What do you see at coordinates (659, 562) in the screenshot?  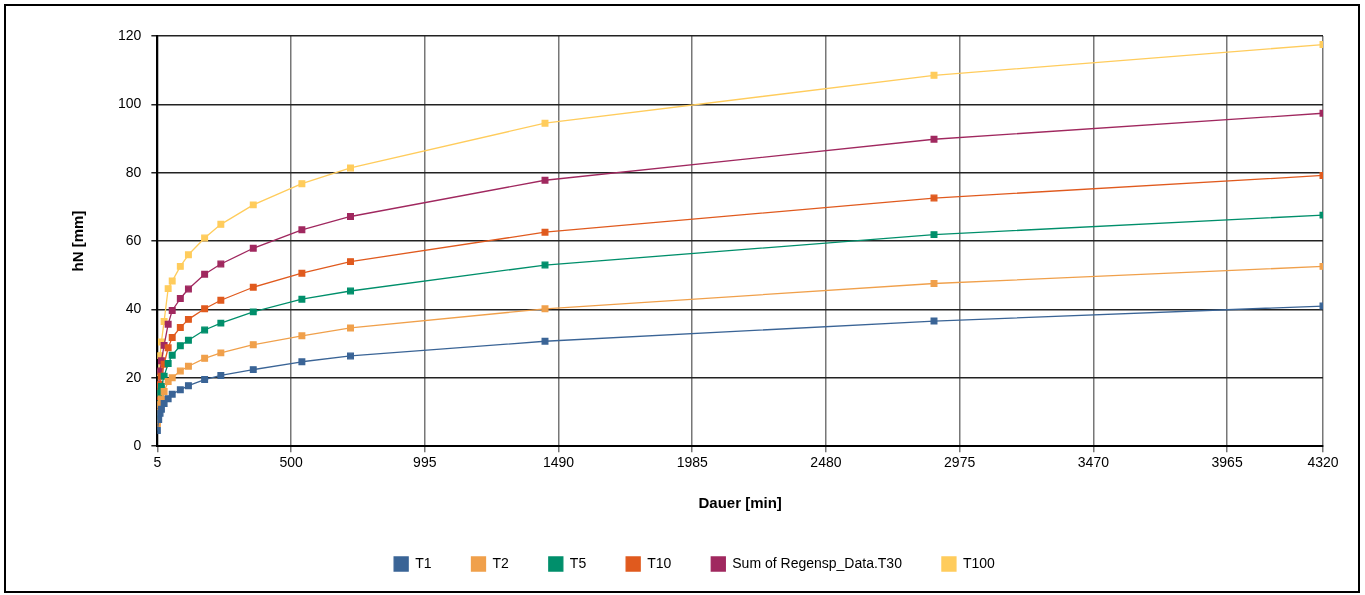 I see `legend-label: T10` at bounding box center [659, 562].